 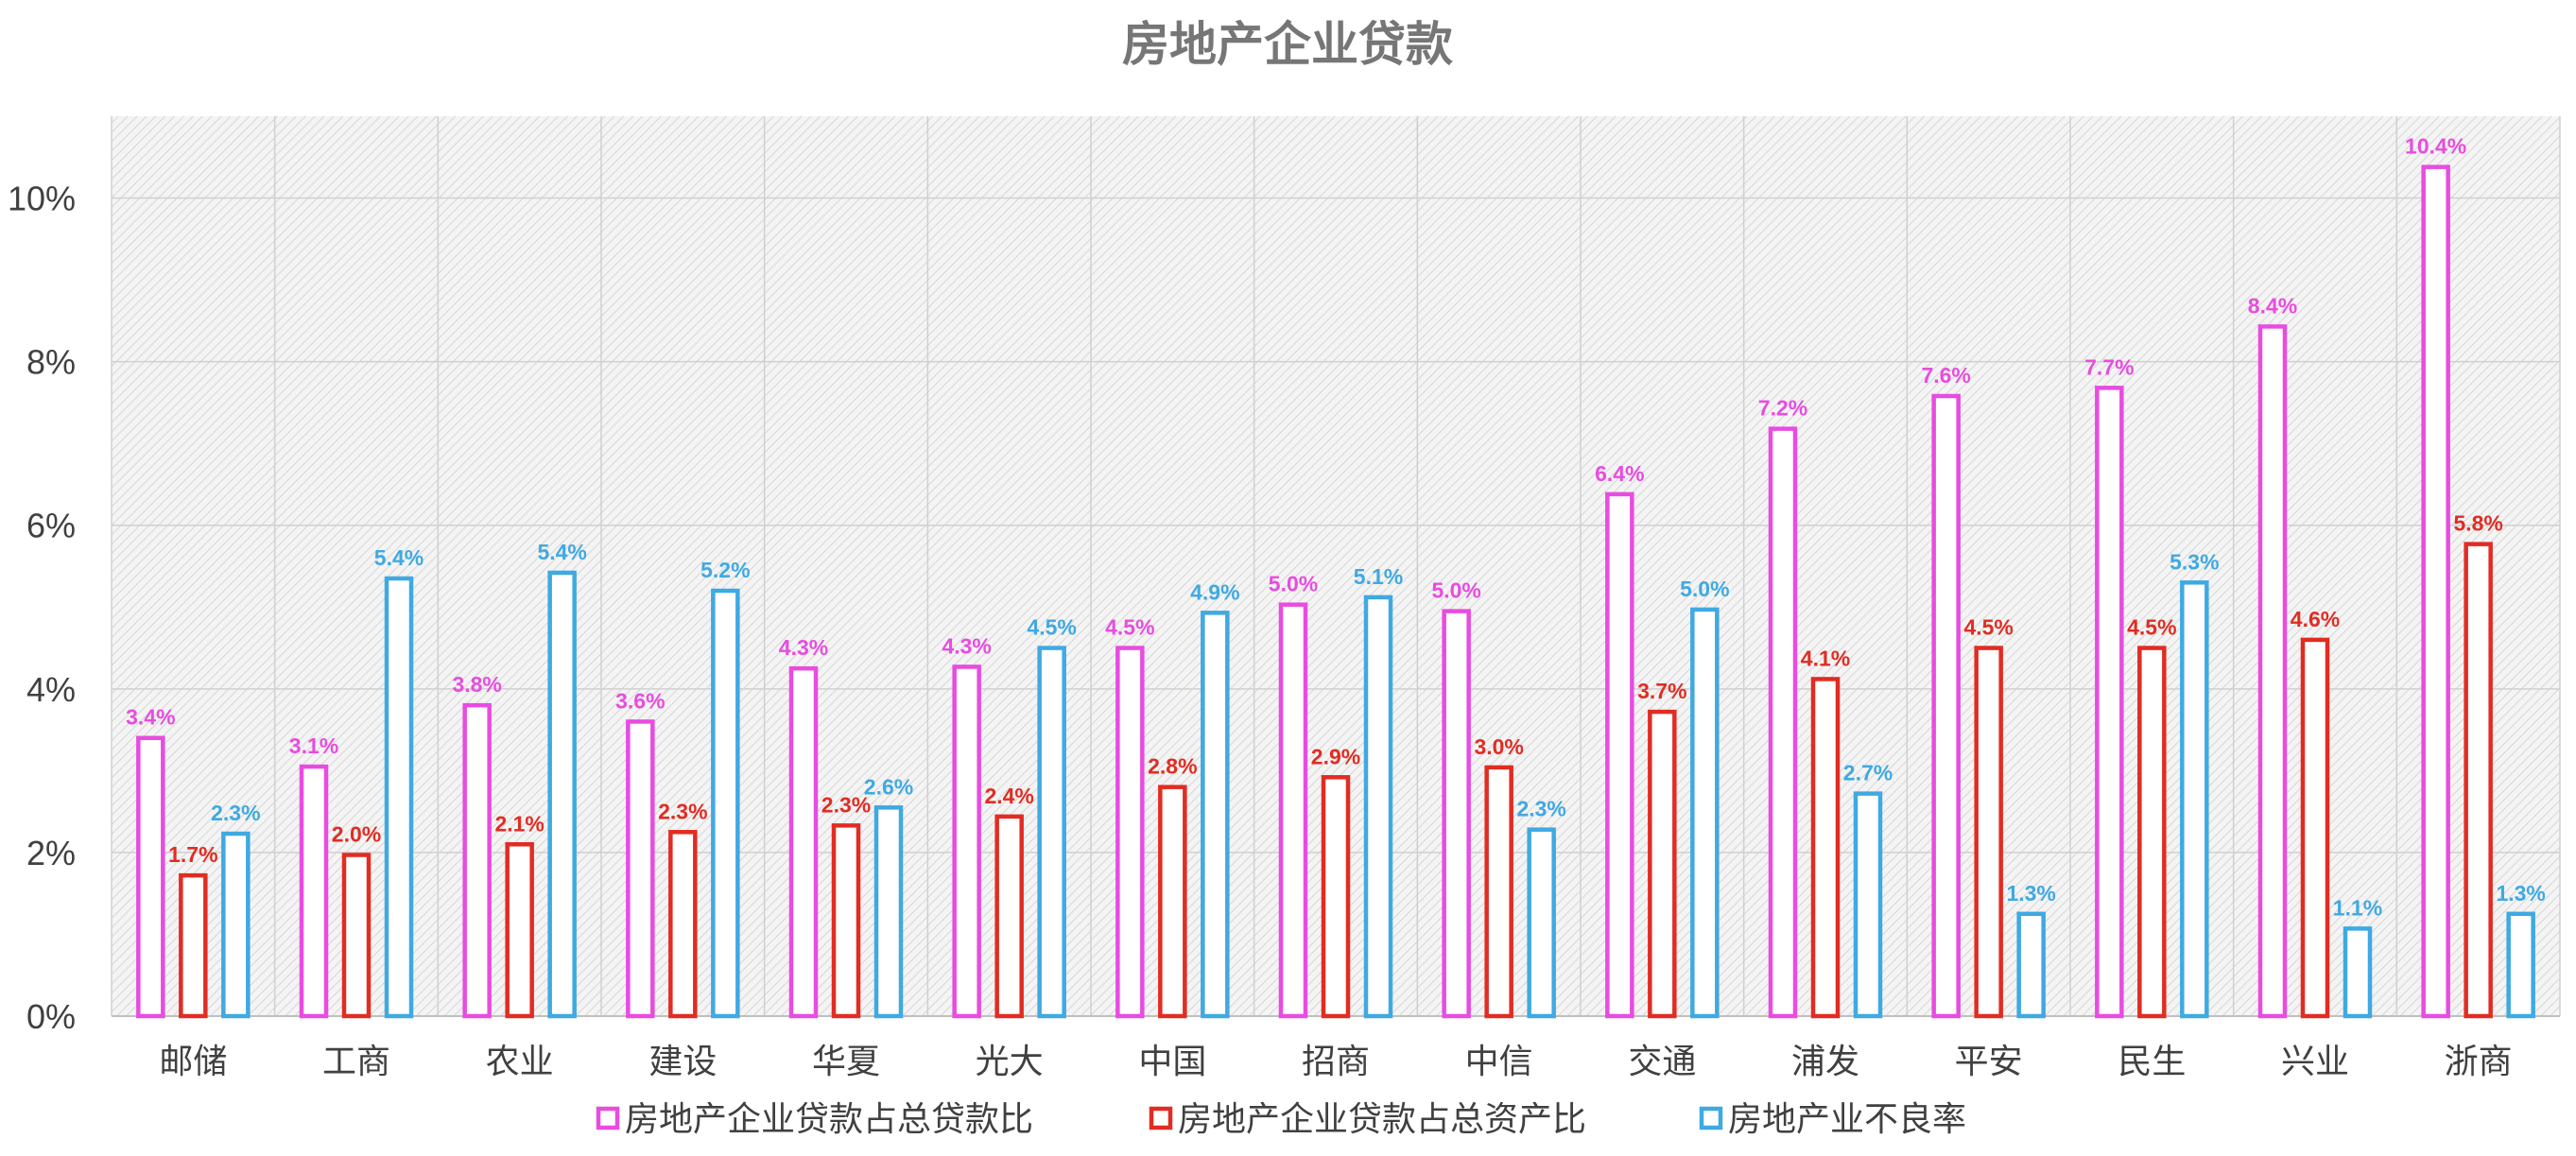 I want to click on data-label: 8.4%, so click(x=2272, y=305).